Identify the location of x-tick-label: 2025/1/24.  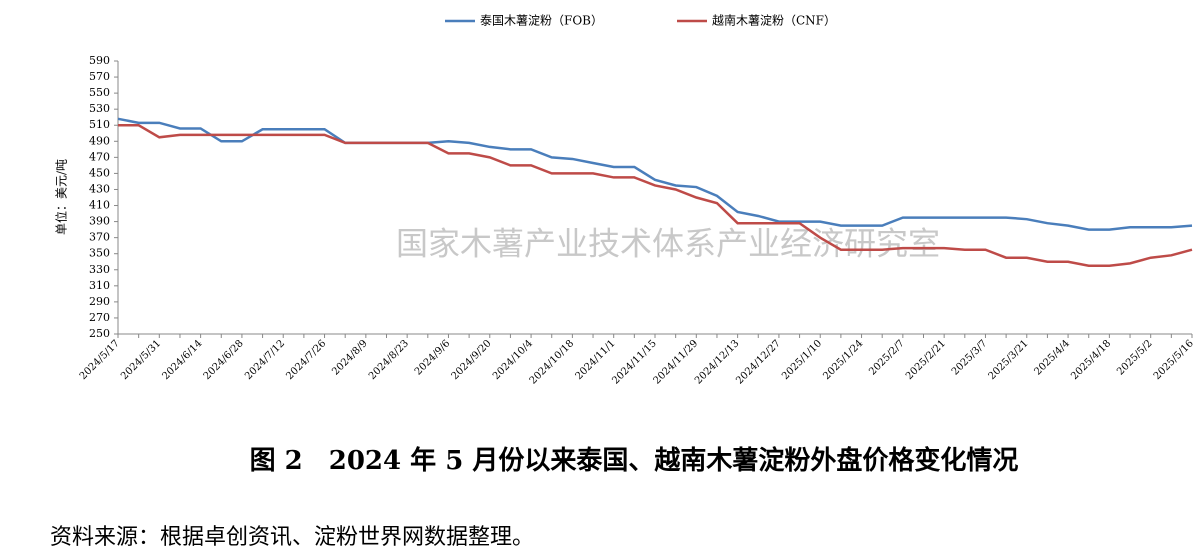
(843, 360).